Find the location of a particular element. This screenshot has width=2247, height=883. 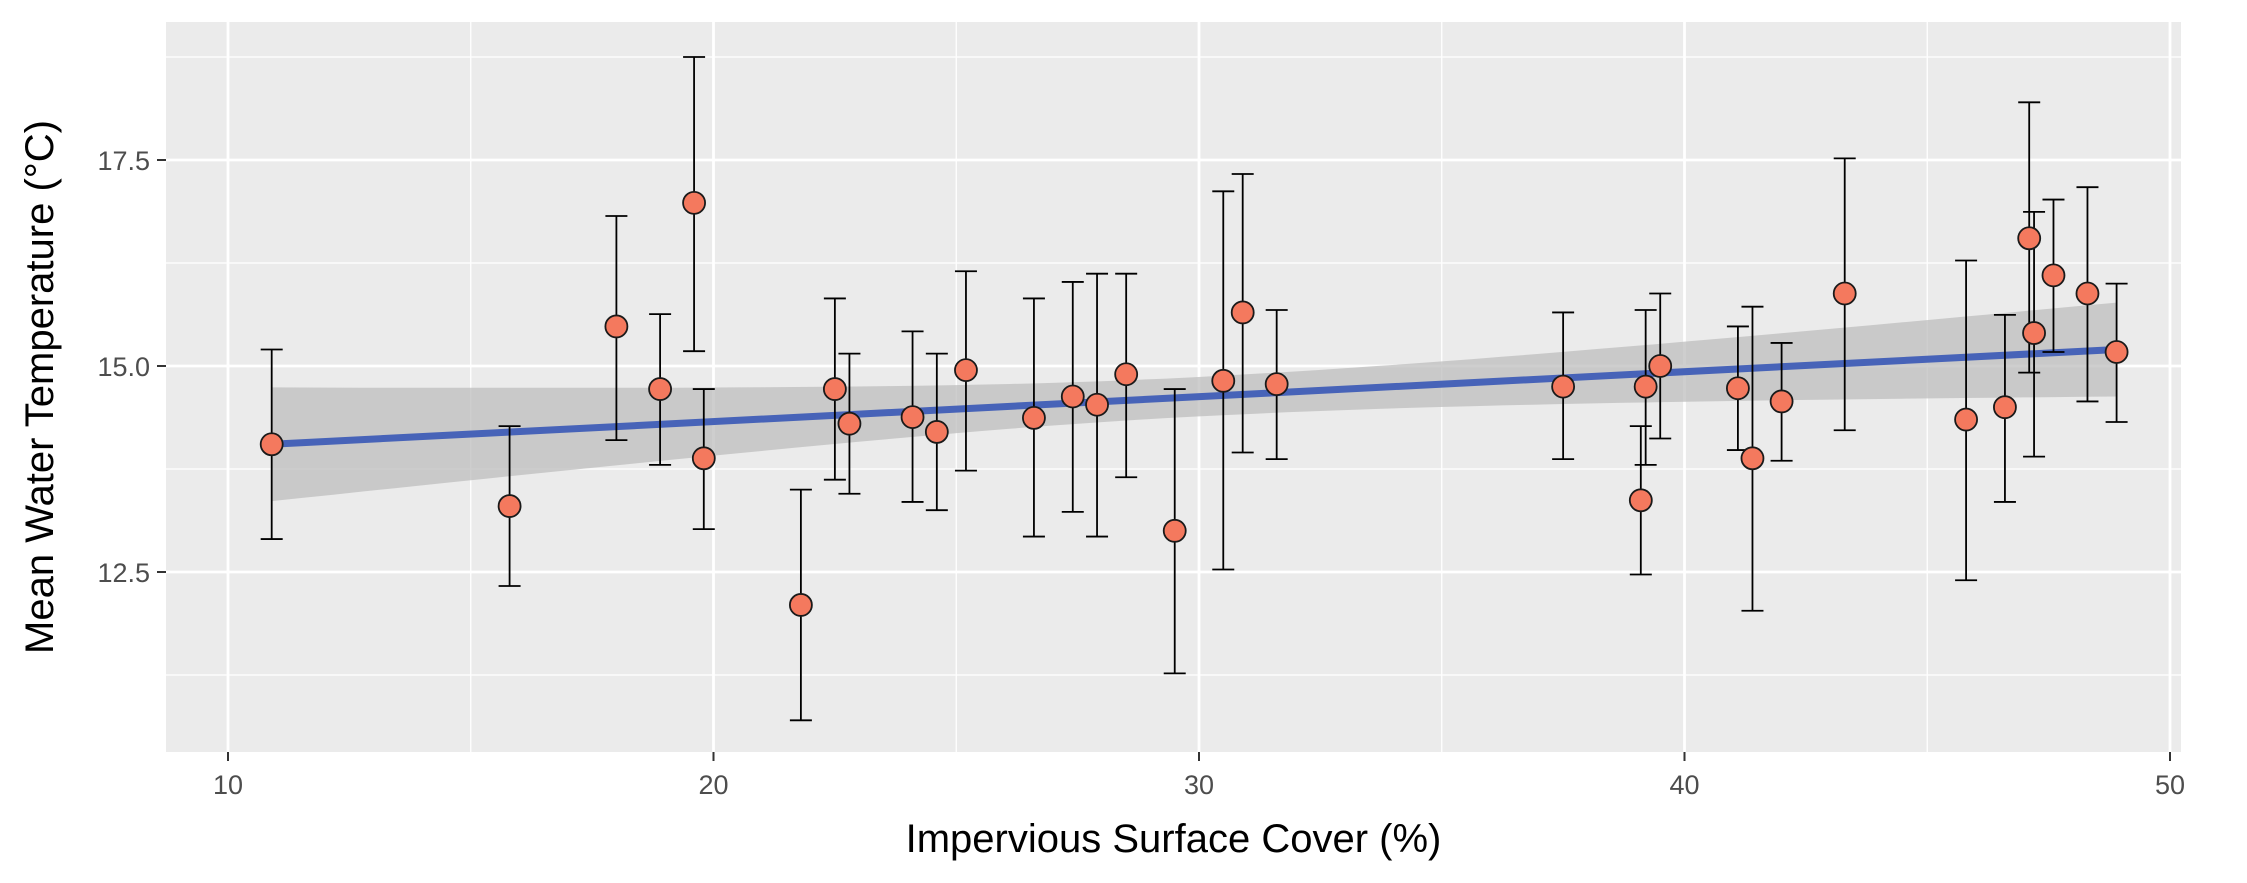

x-tick-label: 20 is located at coordinates (713, 785).